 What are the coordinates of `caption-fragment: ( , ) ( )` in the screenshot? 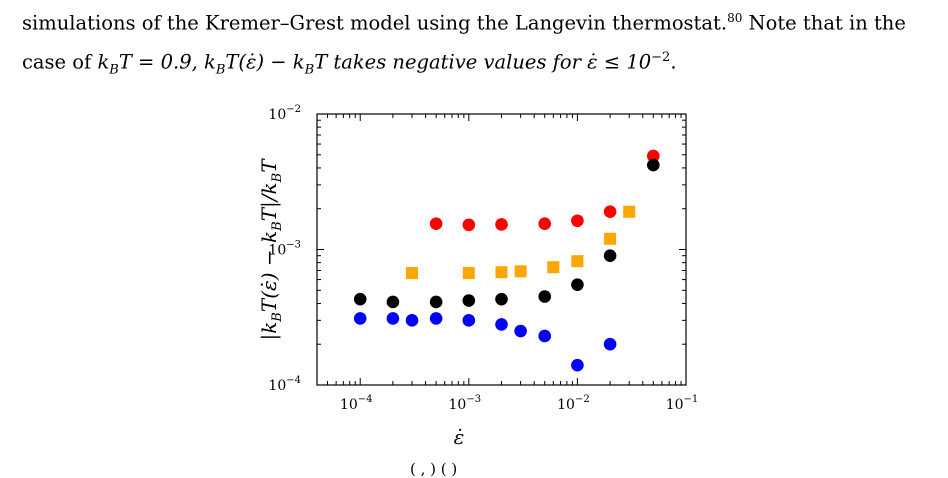 It's located at (434, 469).